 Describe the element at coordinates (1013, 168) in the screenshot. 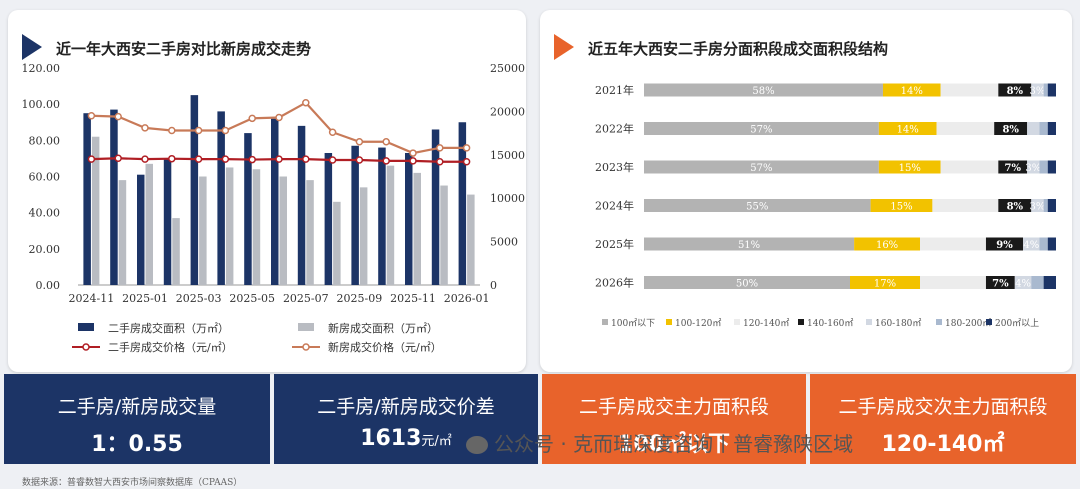

I see `segment-label: 7%` at that location.